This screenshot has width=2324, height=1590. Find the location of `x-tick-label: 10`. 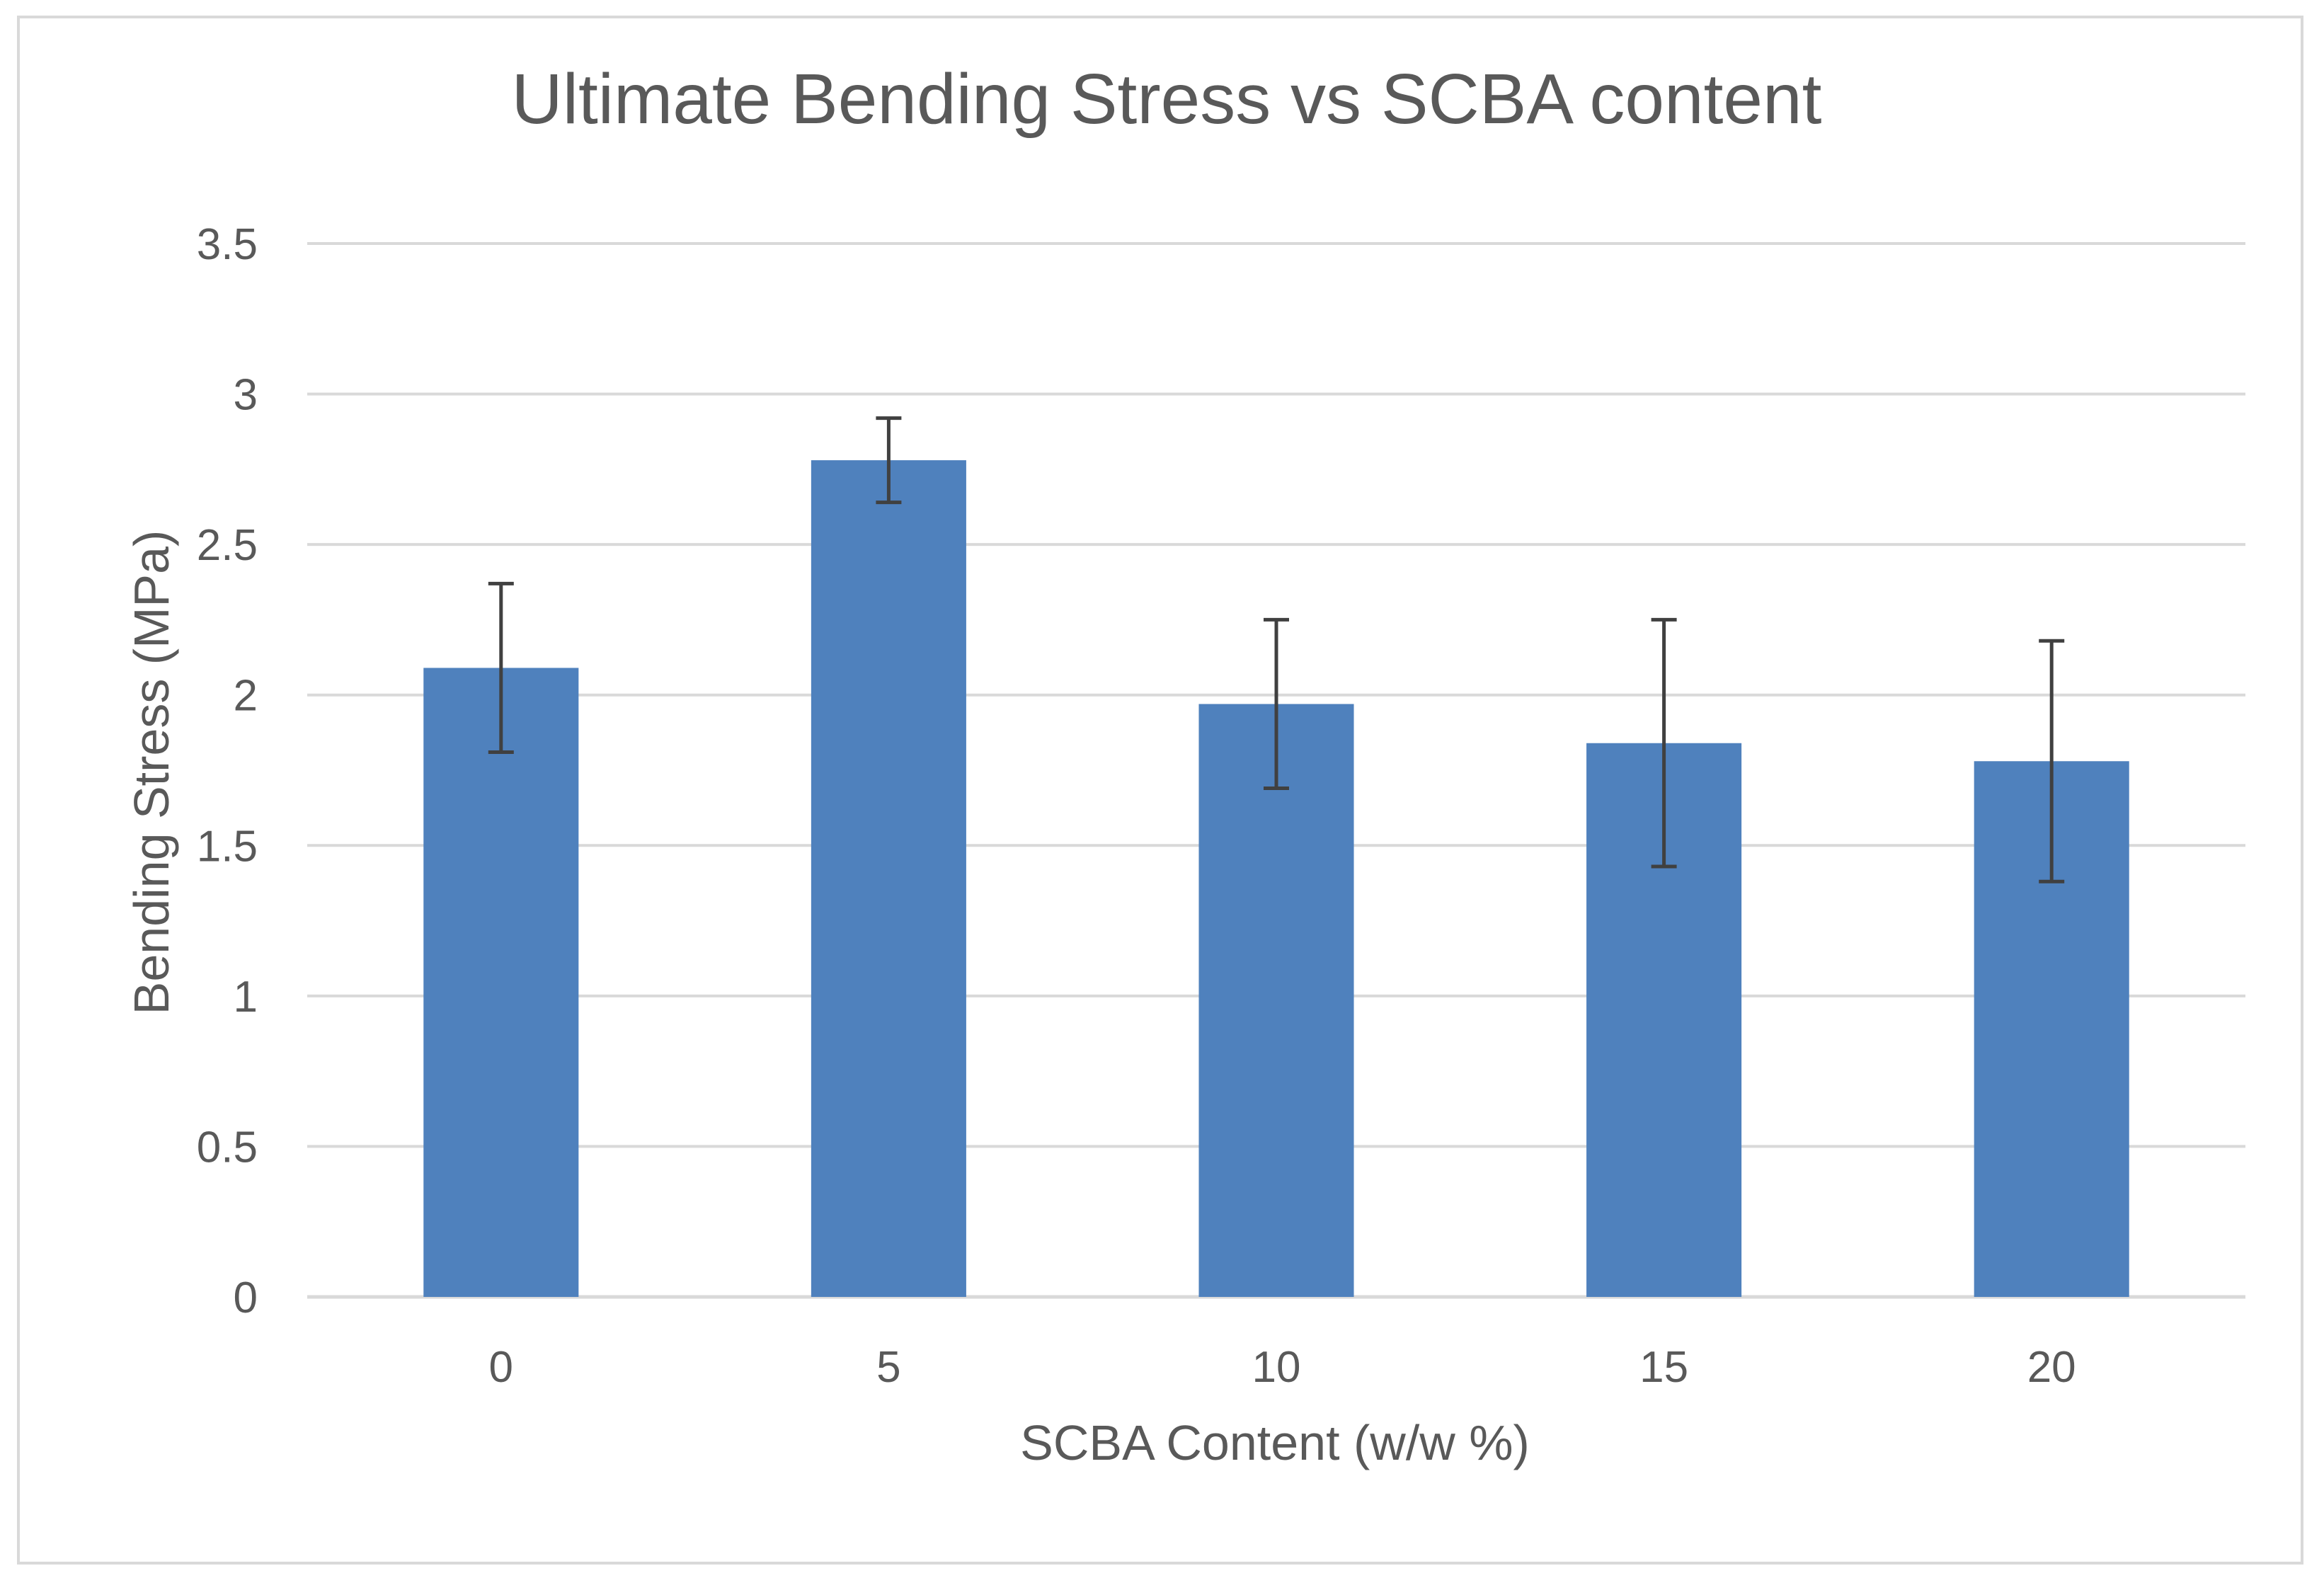

x-tick-label: 10 is located at coordinates (1276, 1367).